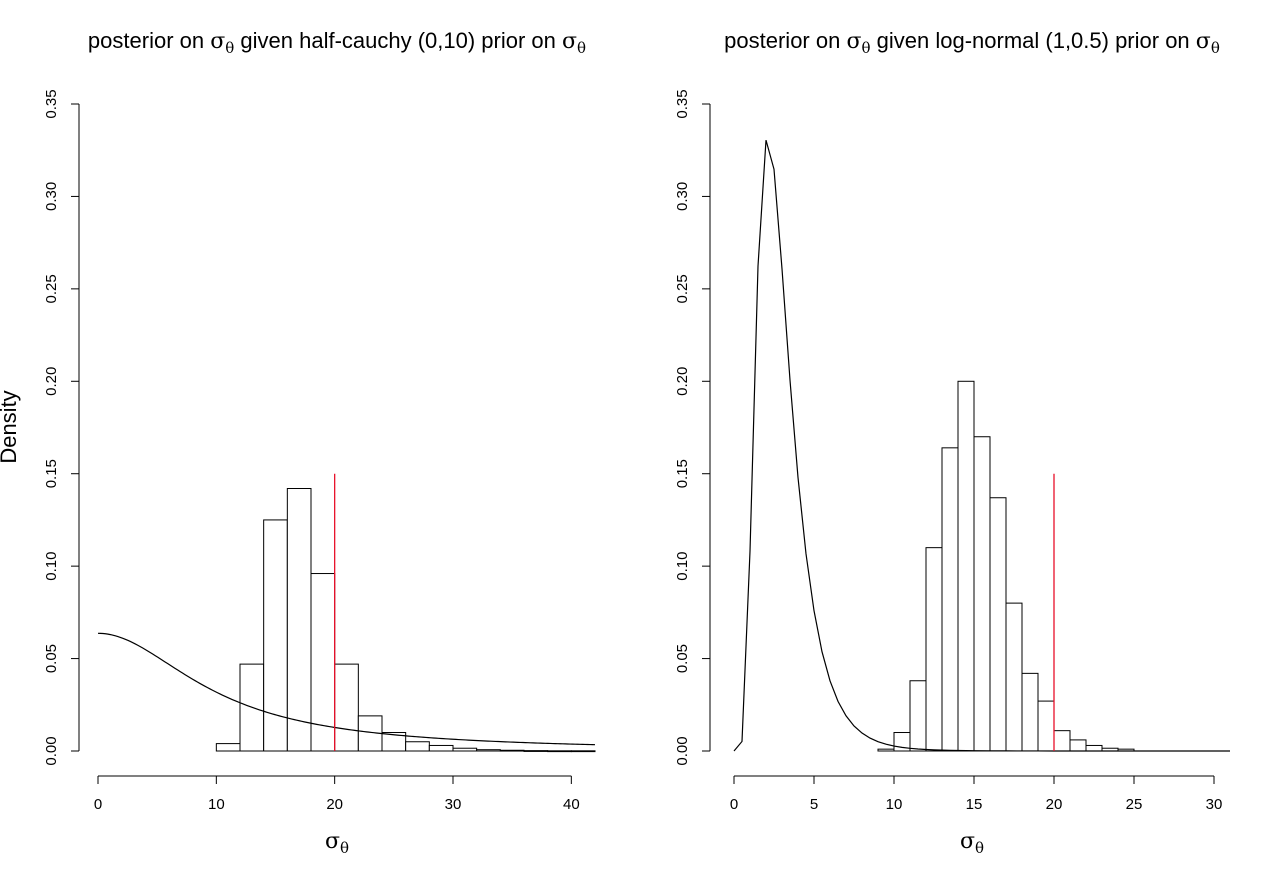  I want to click on histogram-bars-right, so click(1006, 566).